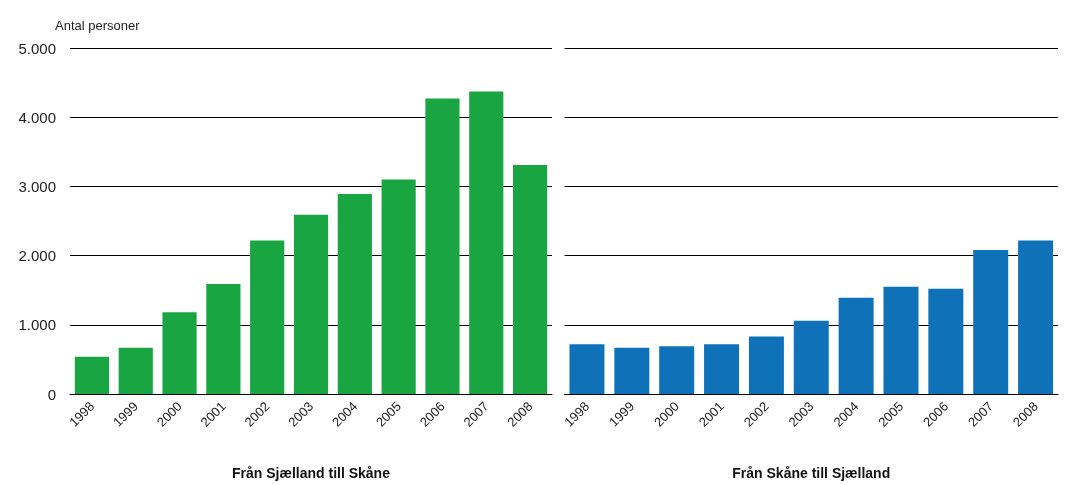 The width and height of the screenshot is (1066, 485). Describe the element at coordinates (37, 186) in the screenshot. I see `y-tick-label: 3.000` at that location.